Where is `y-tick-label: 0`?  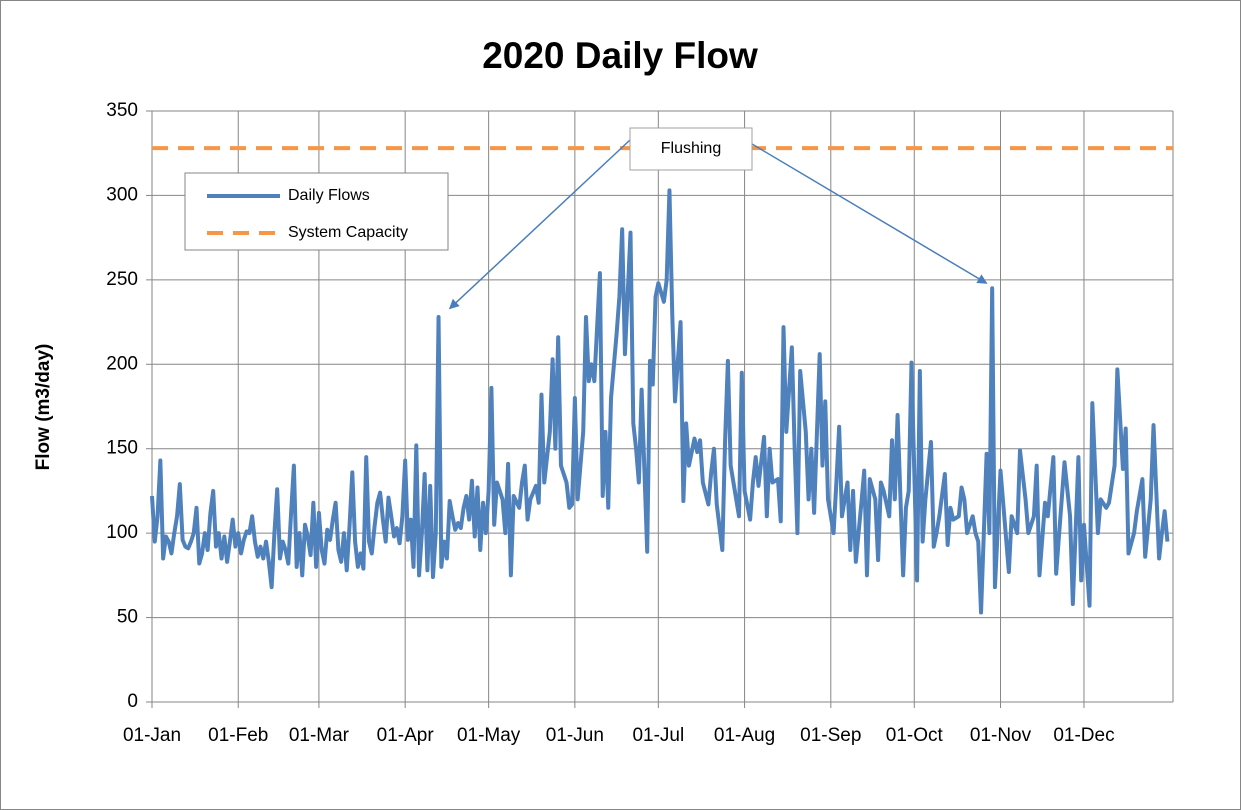
y-tick-label: 0 is located at coordinates (132, 701).